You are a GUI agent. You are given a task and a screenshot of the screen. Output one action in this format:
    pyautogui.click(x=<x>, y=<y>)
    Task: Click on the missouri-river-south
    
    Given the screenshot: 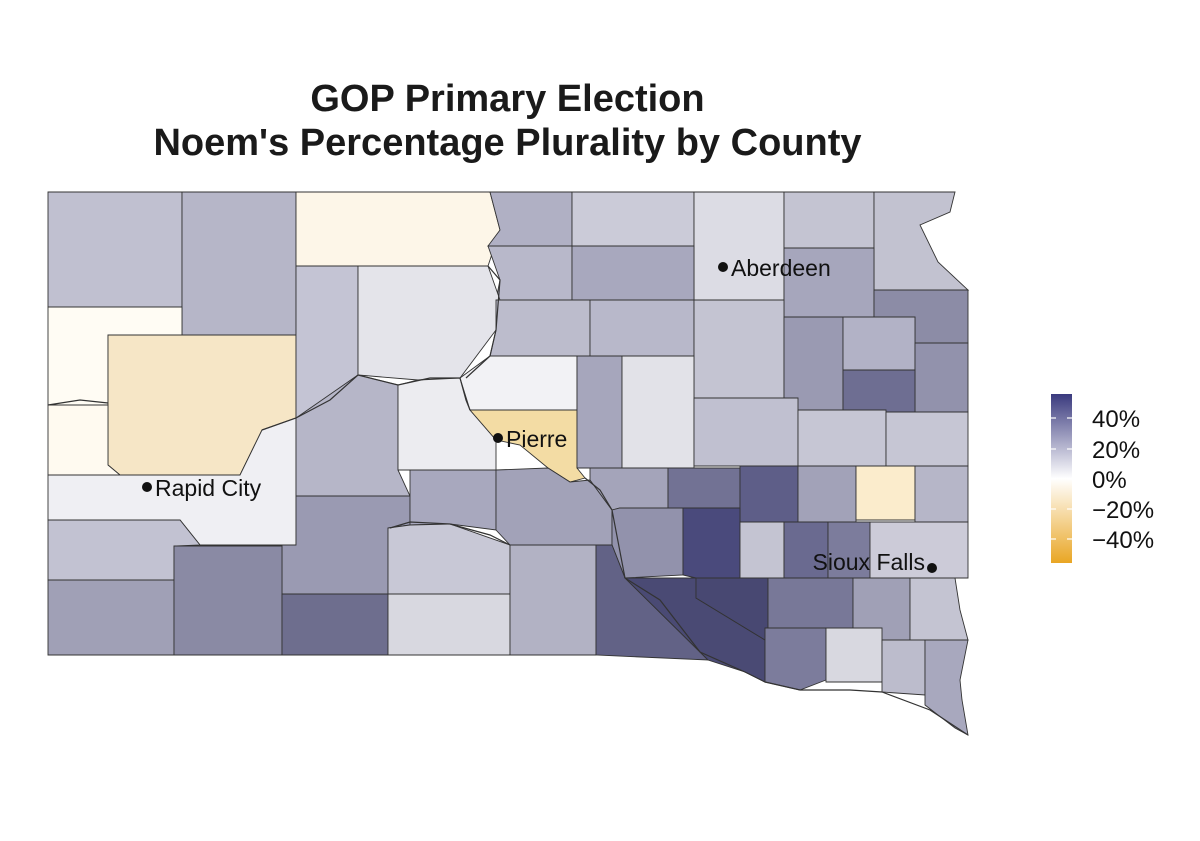 What is the action you would take?
    pyautogui.click(x=776, y=606)
    